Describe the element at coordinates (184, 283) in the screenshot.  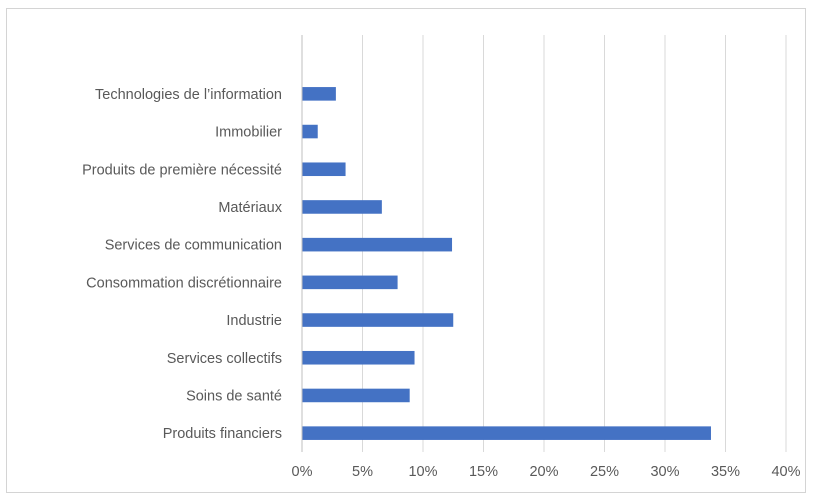
I see `category-label: Consommation discrétionnaire` at that location.